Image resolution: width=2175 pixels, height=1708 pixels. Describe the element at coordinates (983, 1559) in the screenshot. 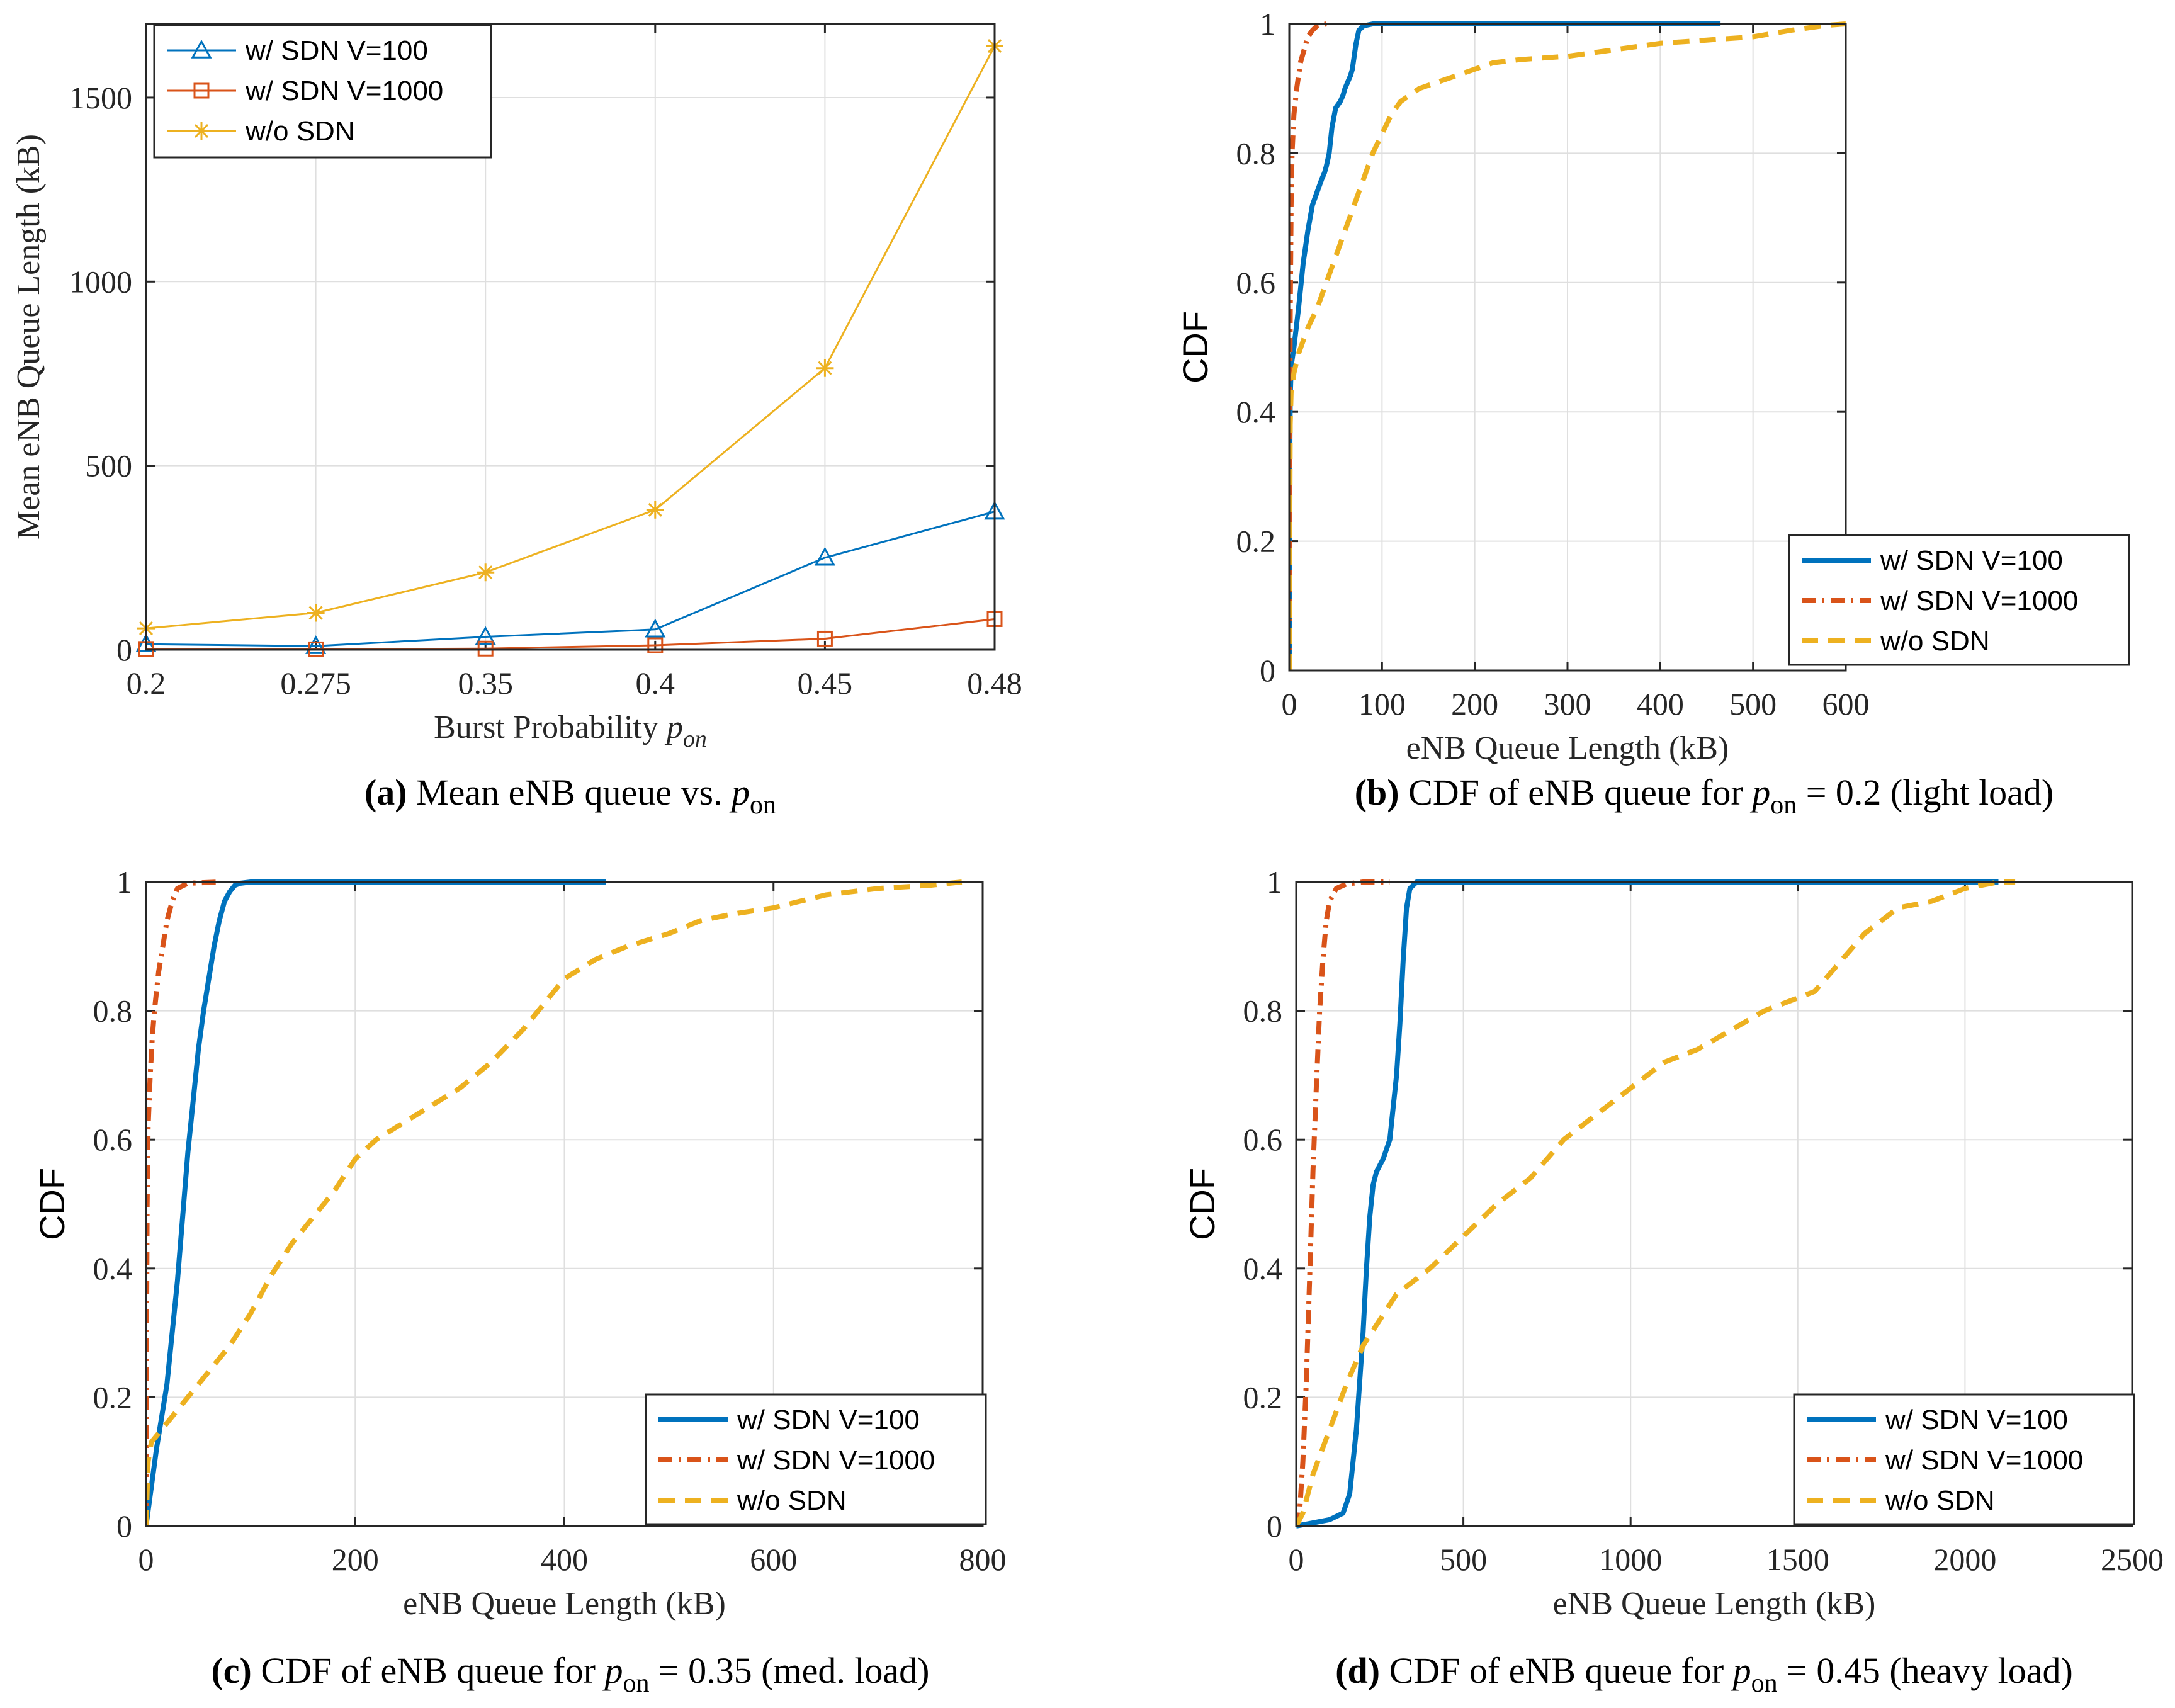

I see `x-tick-label: 800` at that location.